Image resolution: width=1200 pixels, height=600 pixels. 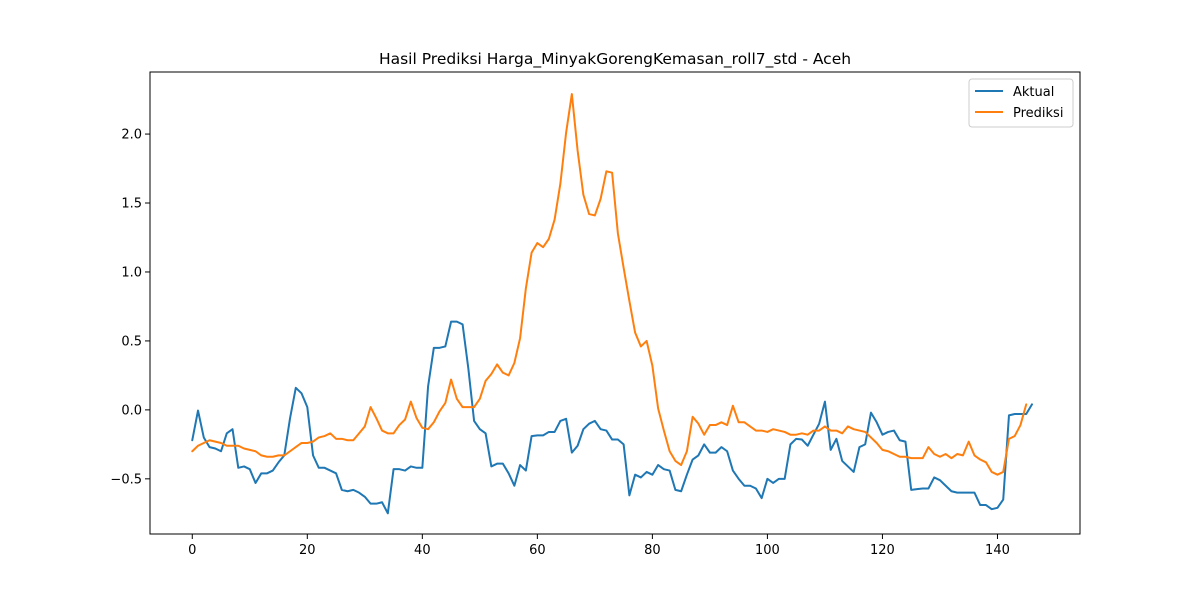 I want to click on x-tick-label: 80, so click(x=652, y=550).